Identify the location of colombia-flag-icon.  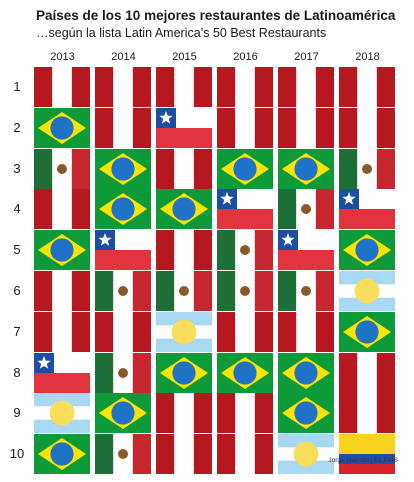
(367, 454).